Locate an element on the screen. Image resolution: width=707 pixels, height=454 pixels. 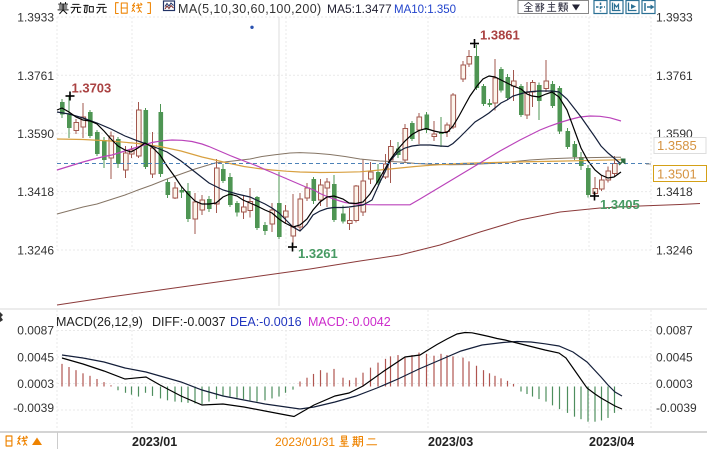
svg-text: 1.3405 is located at coordinates (620, 204).